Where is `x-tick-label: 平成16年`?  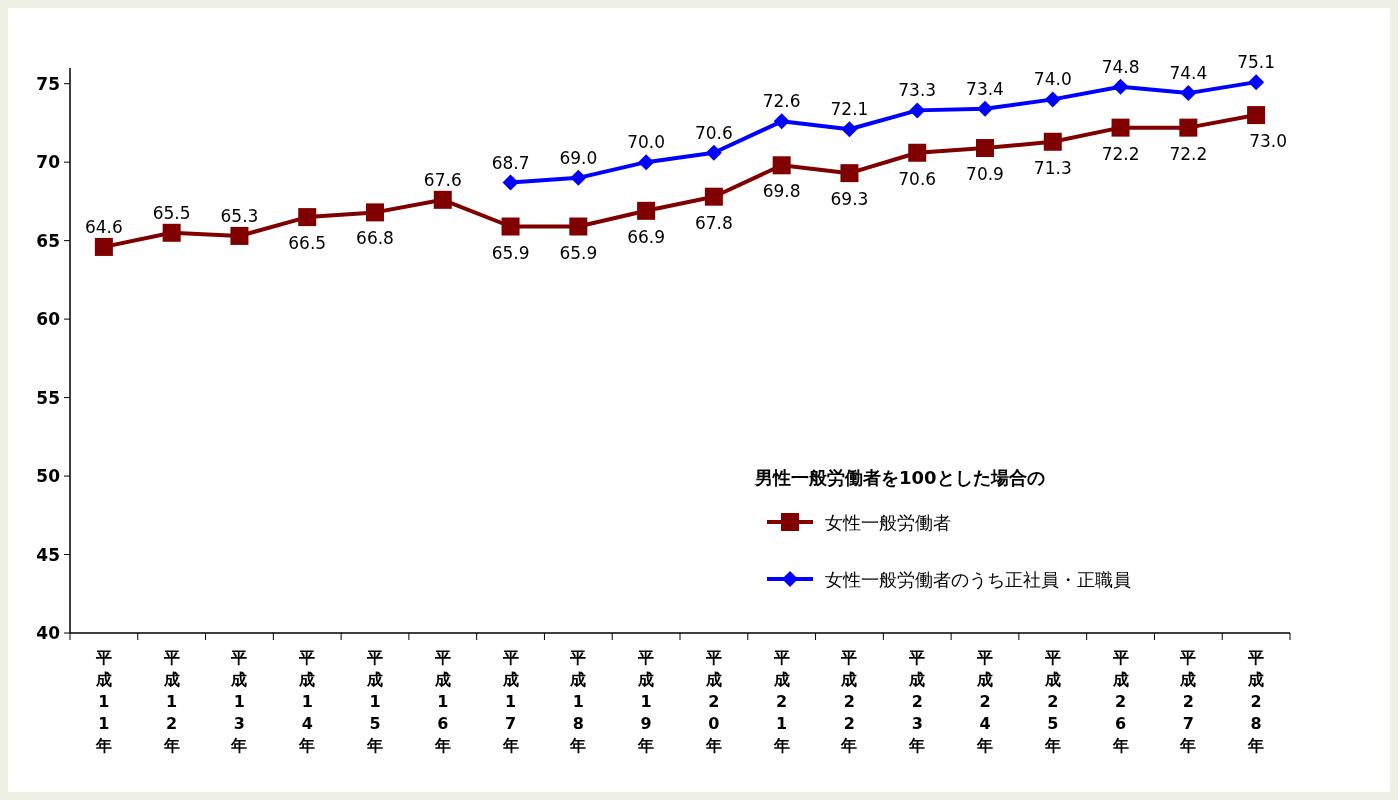 x-tick-label: 平成16年 is located at coordinates (442, 701).